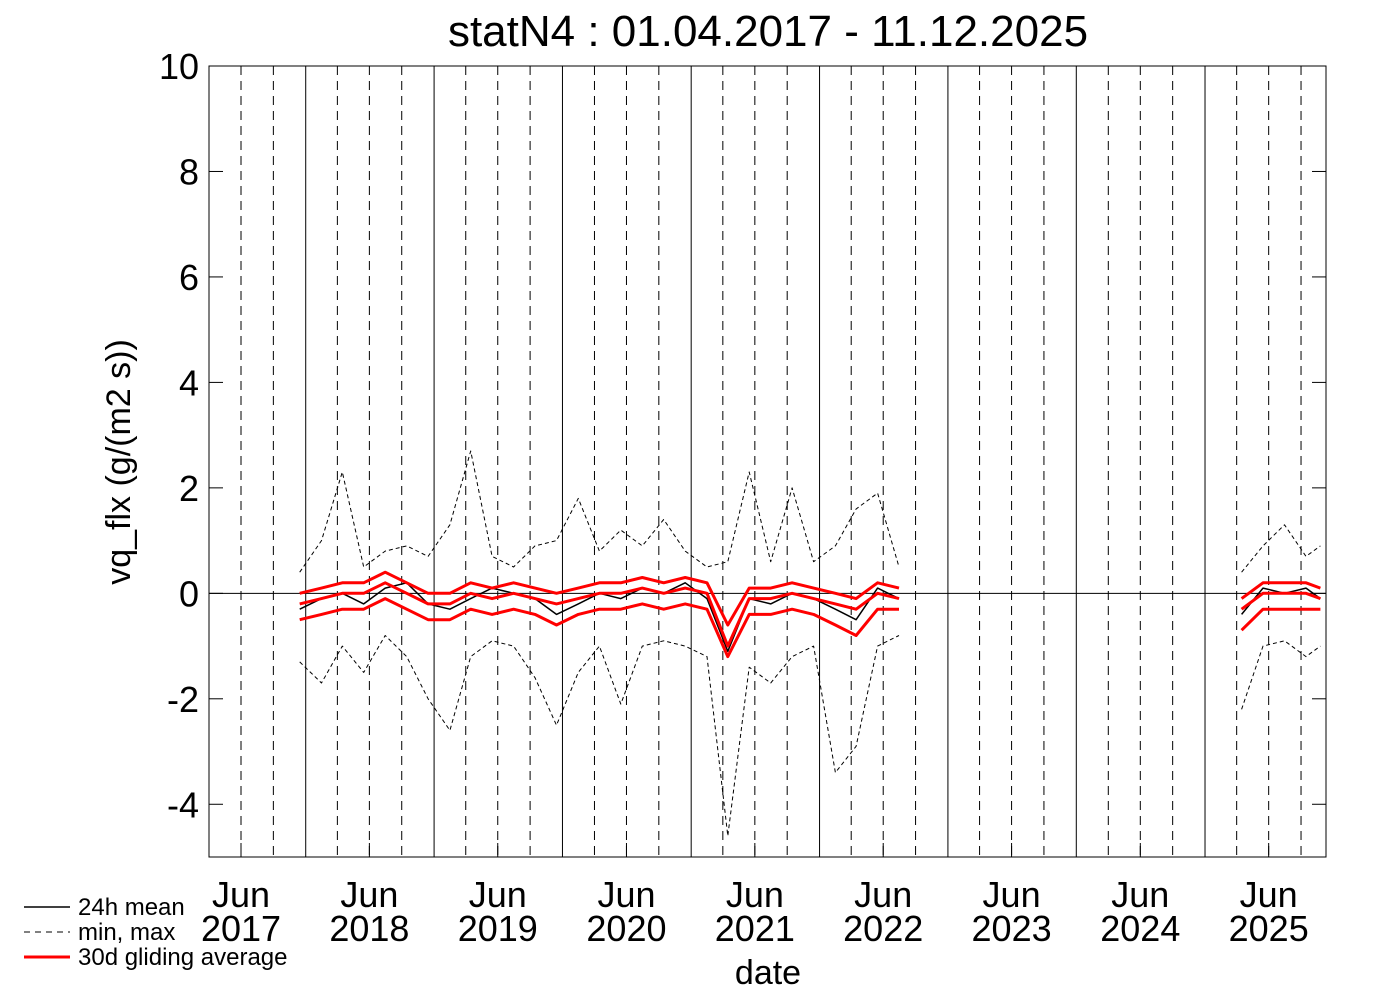  What do you see at coordinates (369, 928) in the screenshot?
I see `x-tick-label-line: 2018` at bounding box center [369, 928].